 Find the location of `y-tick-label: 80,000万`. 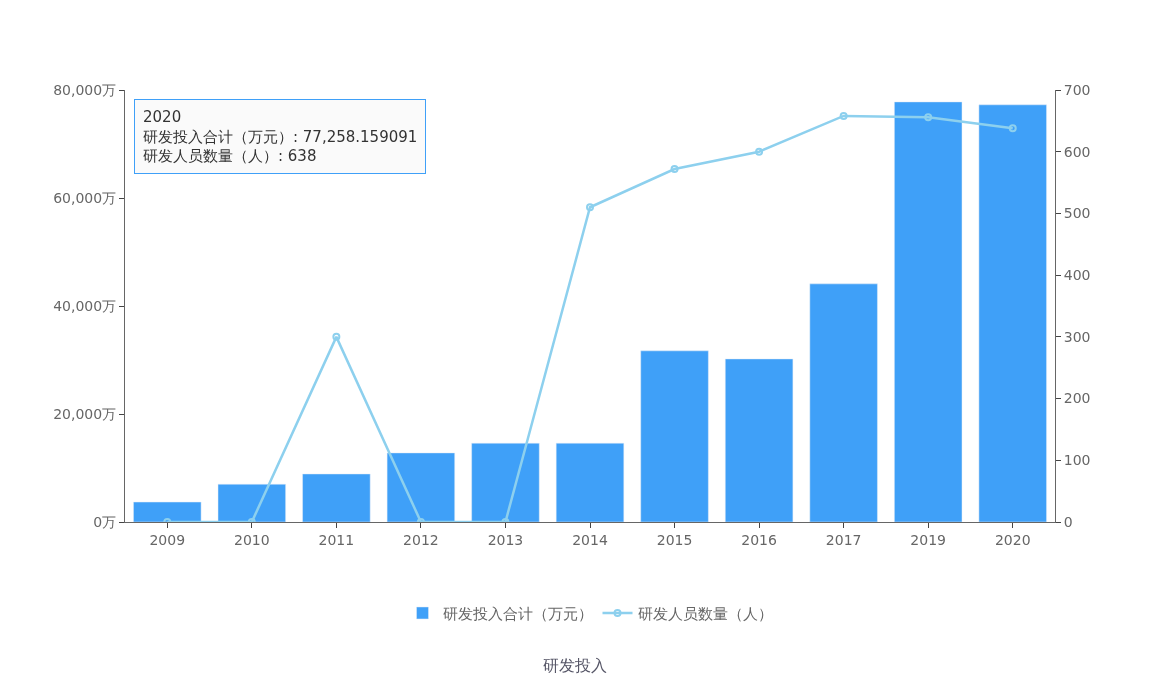

y-tick-label: 80,000万 is located at coordinates (85, 89).